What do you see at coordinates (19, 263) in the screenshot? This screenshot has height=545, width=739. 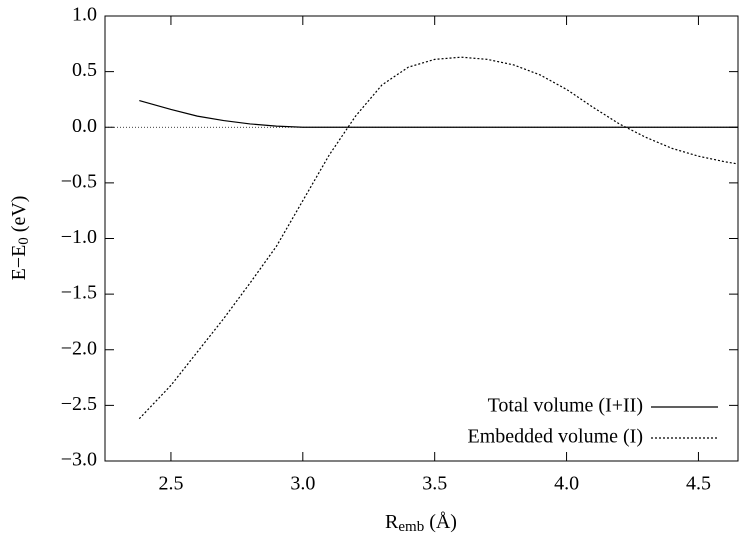 I see `y-label-main: E−E` at bounding box center [19, 263].